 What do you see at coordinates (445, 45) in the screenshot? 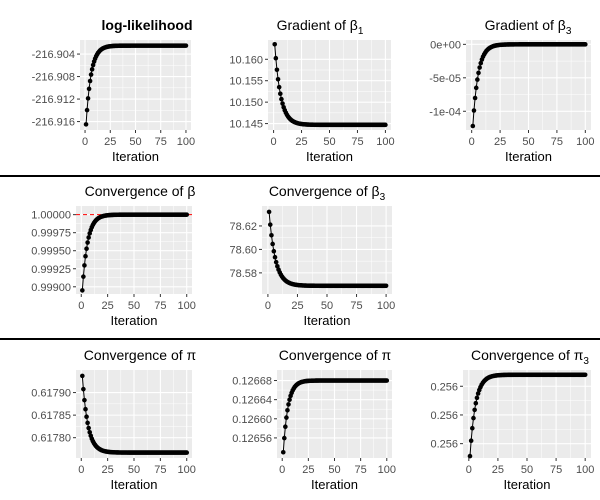
I see `y-tick-label: 0e+00` at bounding box center [445, 45].